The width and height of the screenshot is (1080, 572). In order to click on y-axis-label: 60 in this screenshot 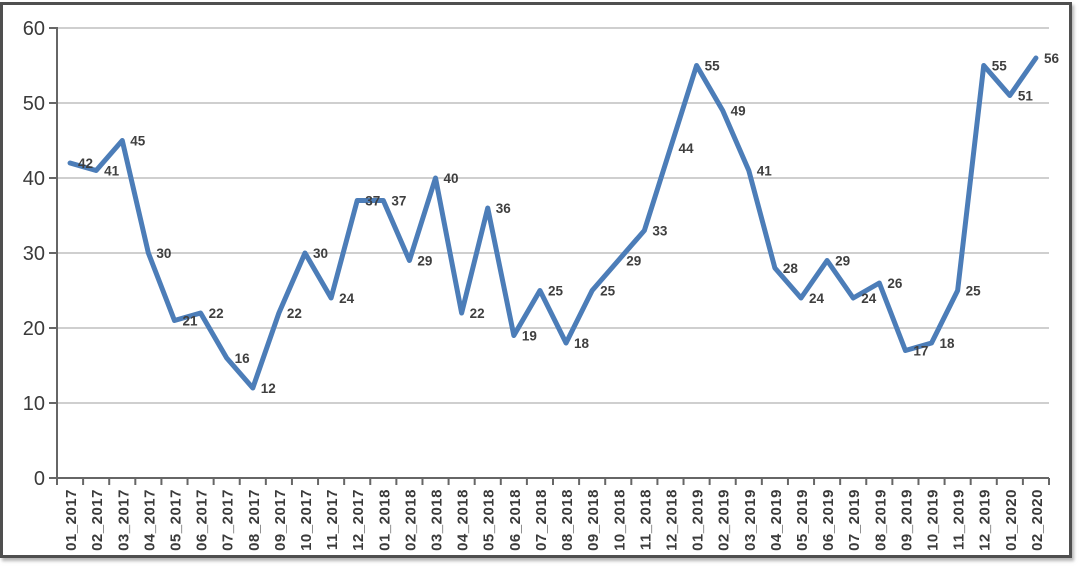, I will do `click(34, 29)`.